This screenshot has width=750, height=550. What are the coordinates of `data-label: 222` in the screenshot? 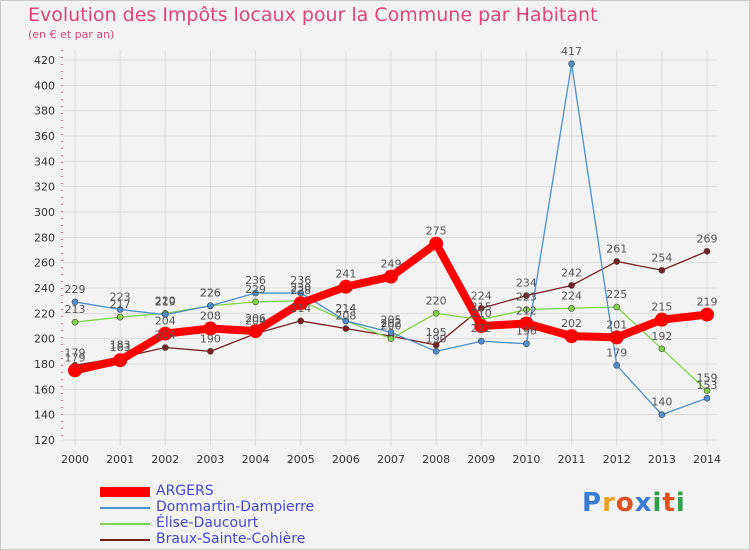 It's located at (481, 328).